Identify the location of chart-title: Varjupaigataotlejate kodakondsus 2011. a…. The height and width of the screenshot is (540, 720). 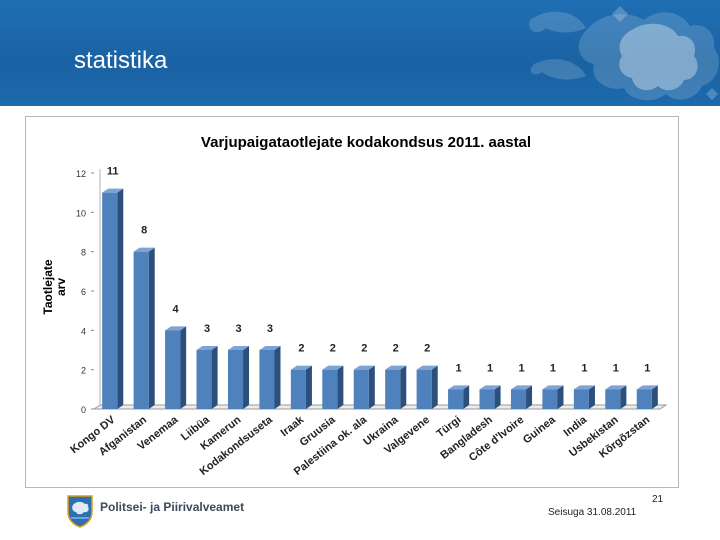
(366, 142).